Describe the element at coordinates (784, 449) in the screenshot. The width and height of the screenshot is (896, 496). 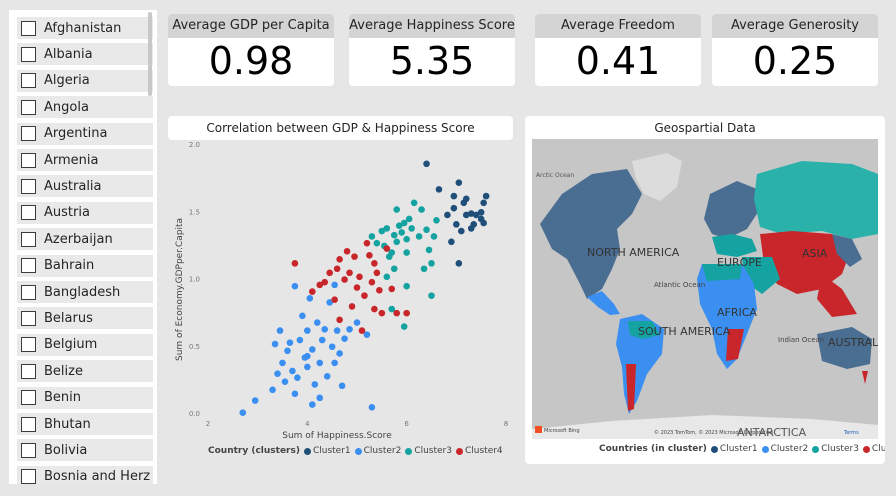
I see `map-legend-item: Cluster2` at that location.